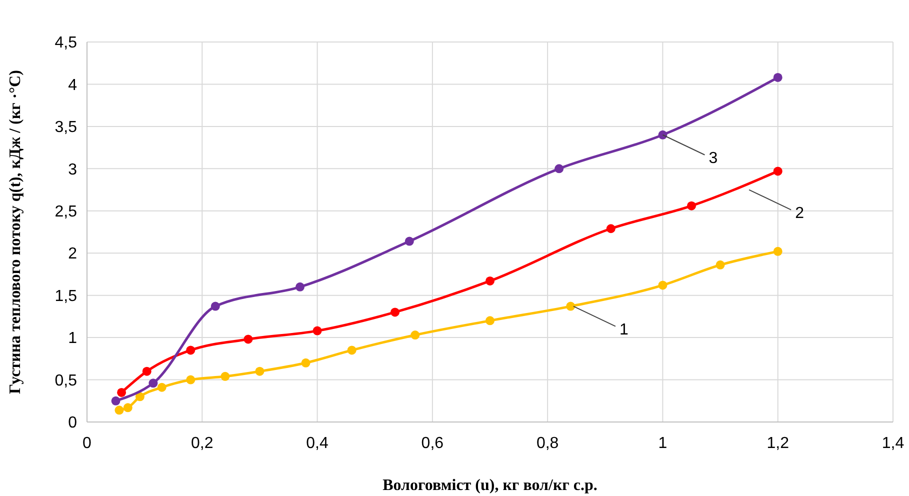 The width and height of the screenshot is (909, 496). What do you see at coordinates (317, 443) in the screenshot?
I see `x-tick-label: 0,4` at bounding box center [317, 443].